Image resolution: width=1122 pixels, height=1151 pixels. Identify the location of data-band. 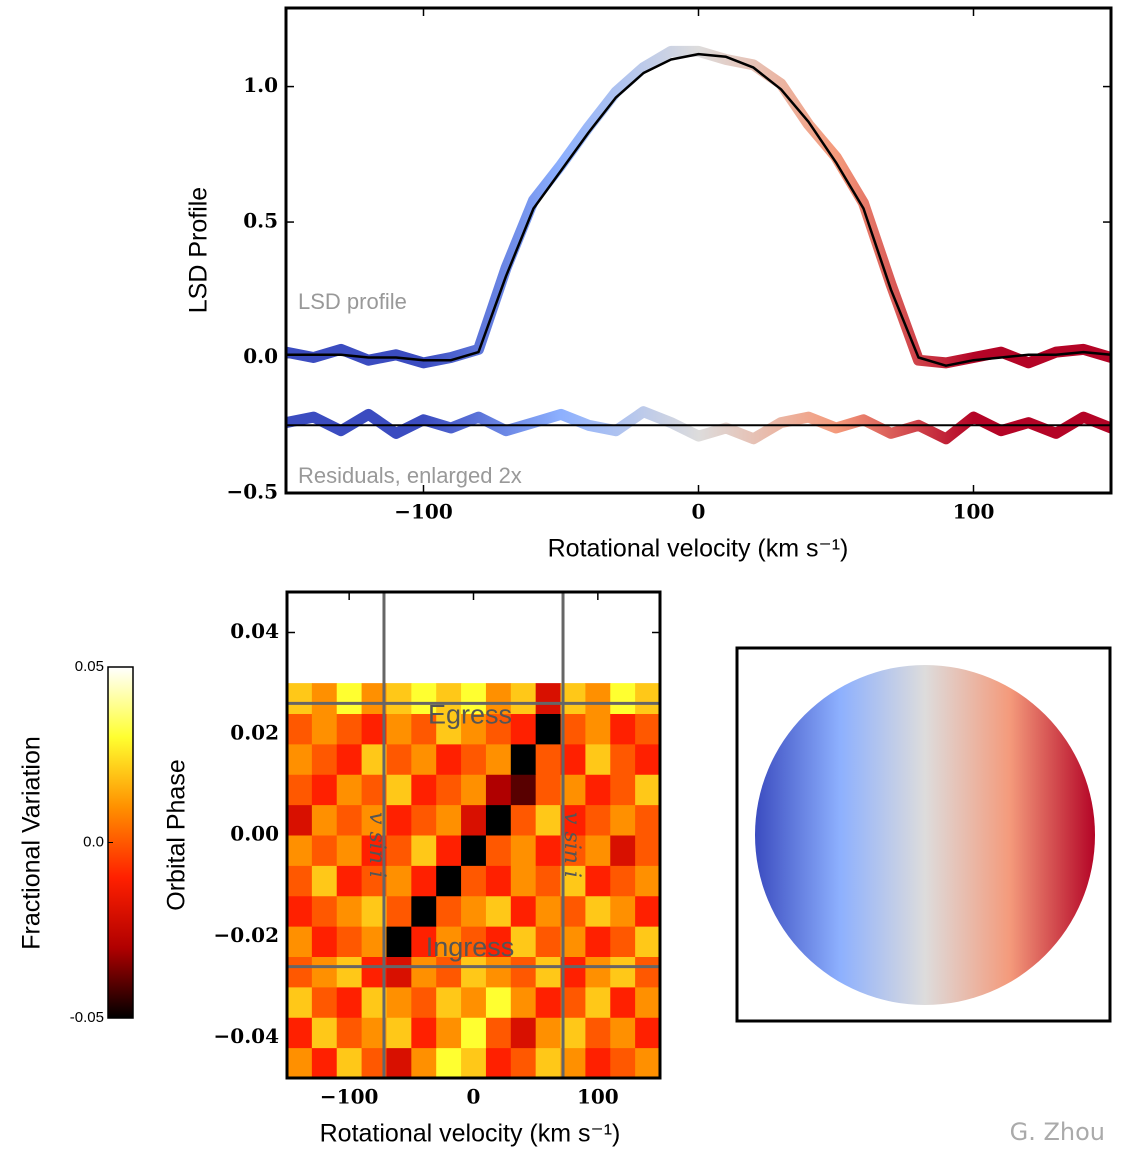
(698, 425).